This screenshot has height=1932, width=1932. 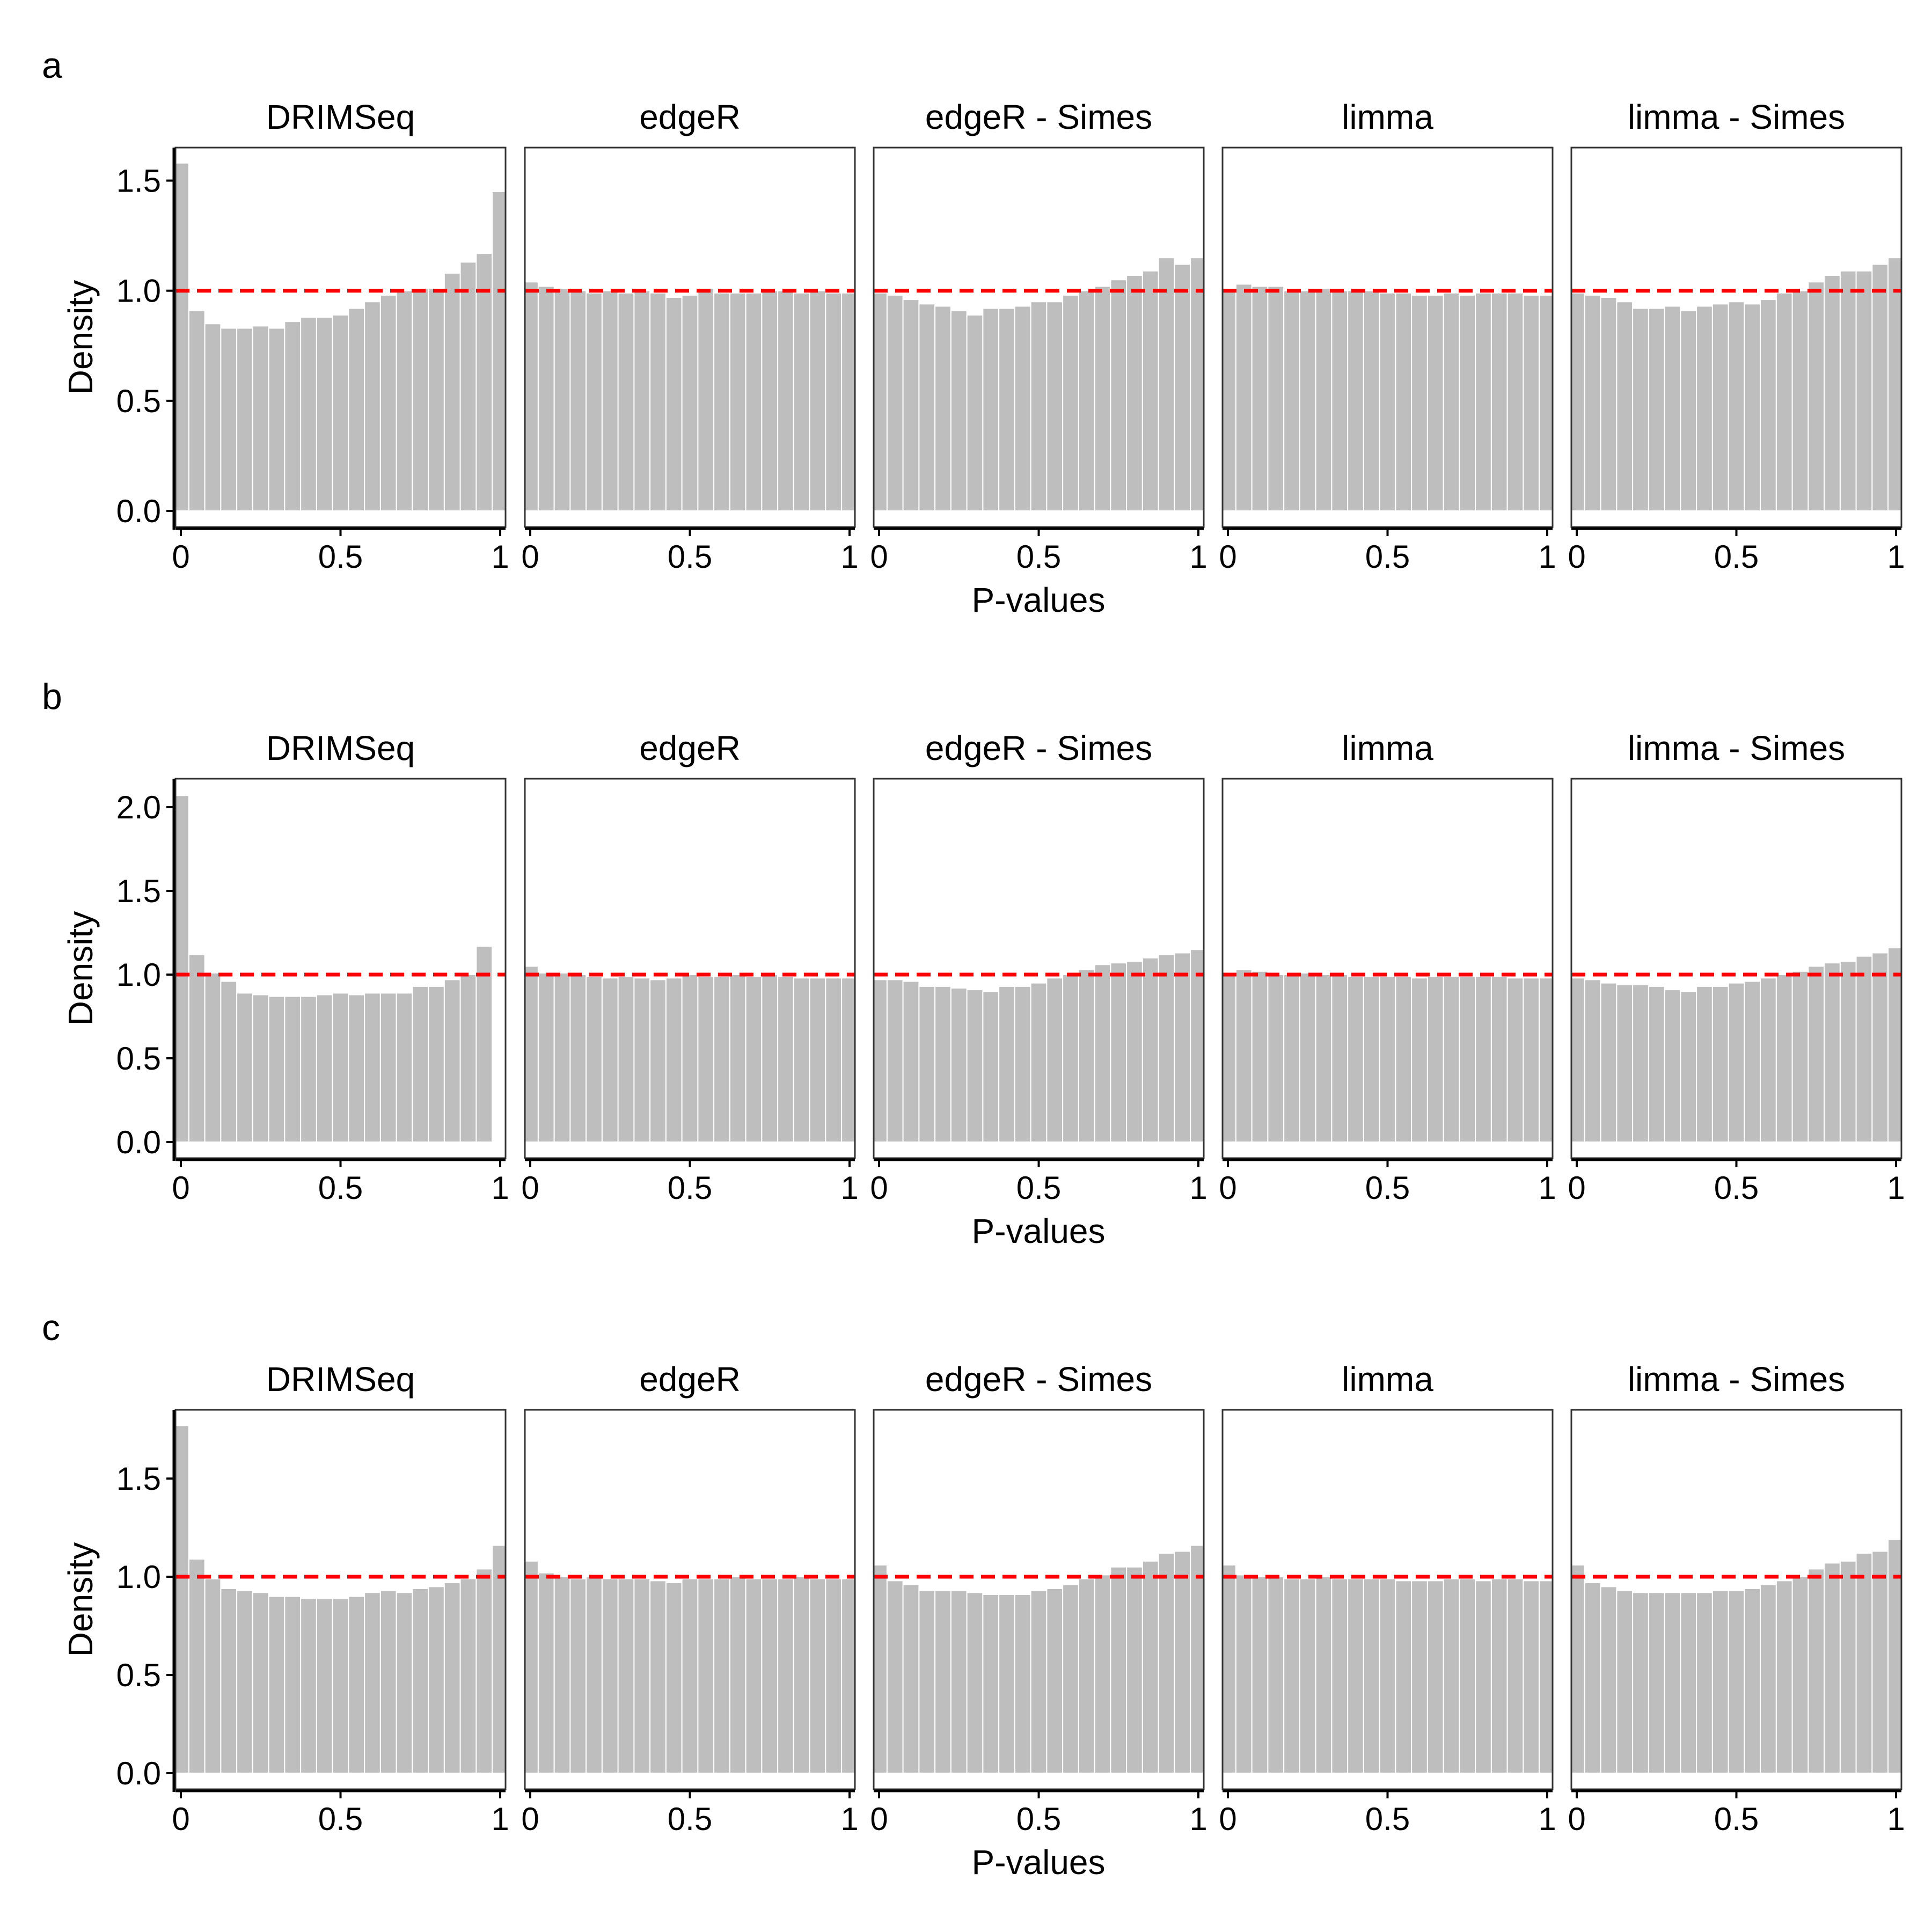 What do you see at coordinates (1736, 117) in the screenshot?
I see `facet-title: limma - Simes` at bounding box center [1736, 117].